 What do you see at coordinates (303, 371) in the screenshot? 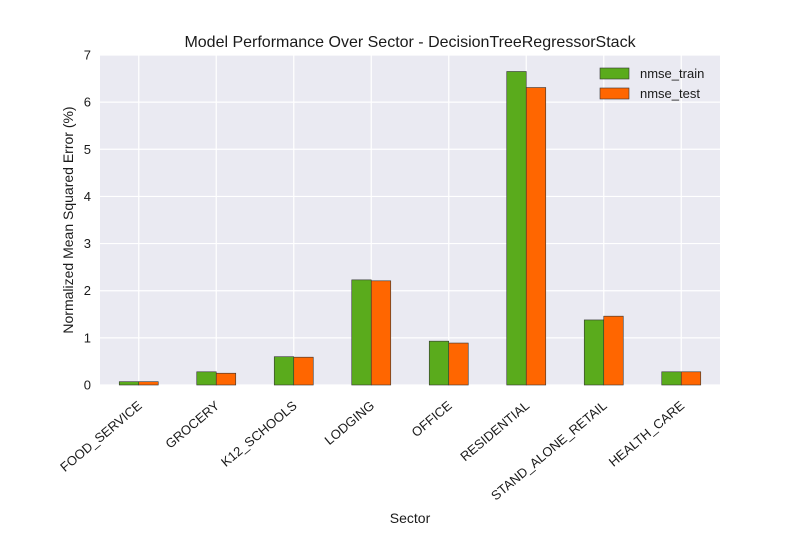
I see `bar-nmse_test-k12_schools` at bounding box center [303, 371].